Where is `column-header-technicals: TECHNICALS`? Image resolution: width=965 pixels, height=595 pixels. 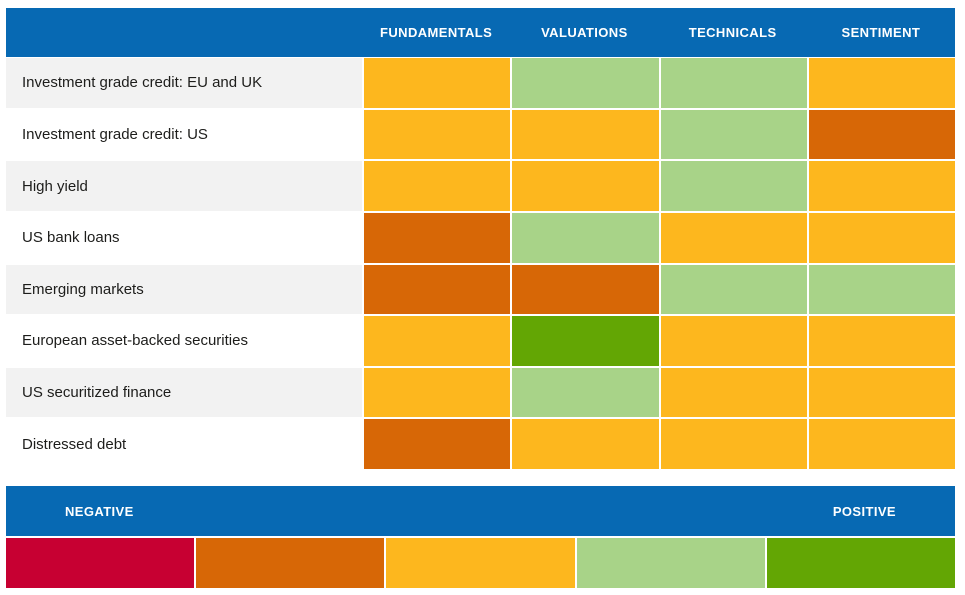
column-header-technicals: TECHNICALS is located at coordinates (732, 32).